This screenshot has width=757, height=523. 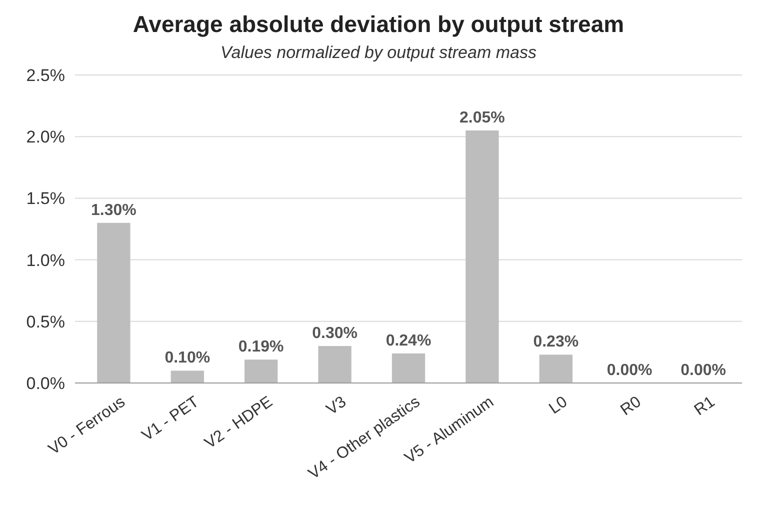 I want to click on data-label: 1.30%, so click(x=113, y=210).